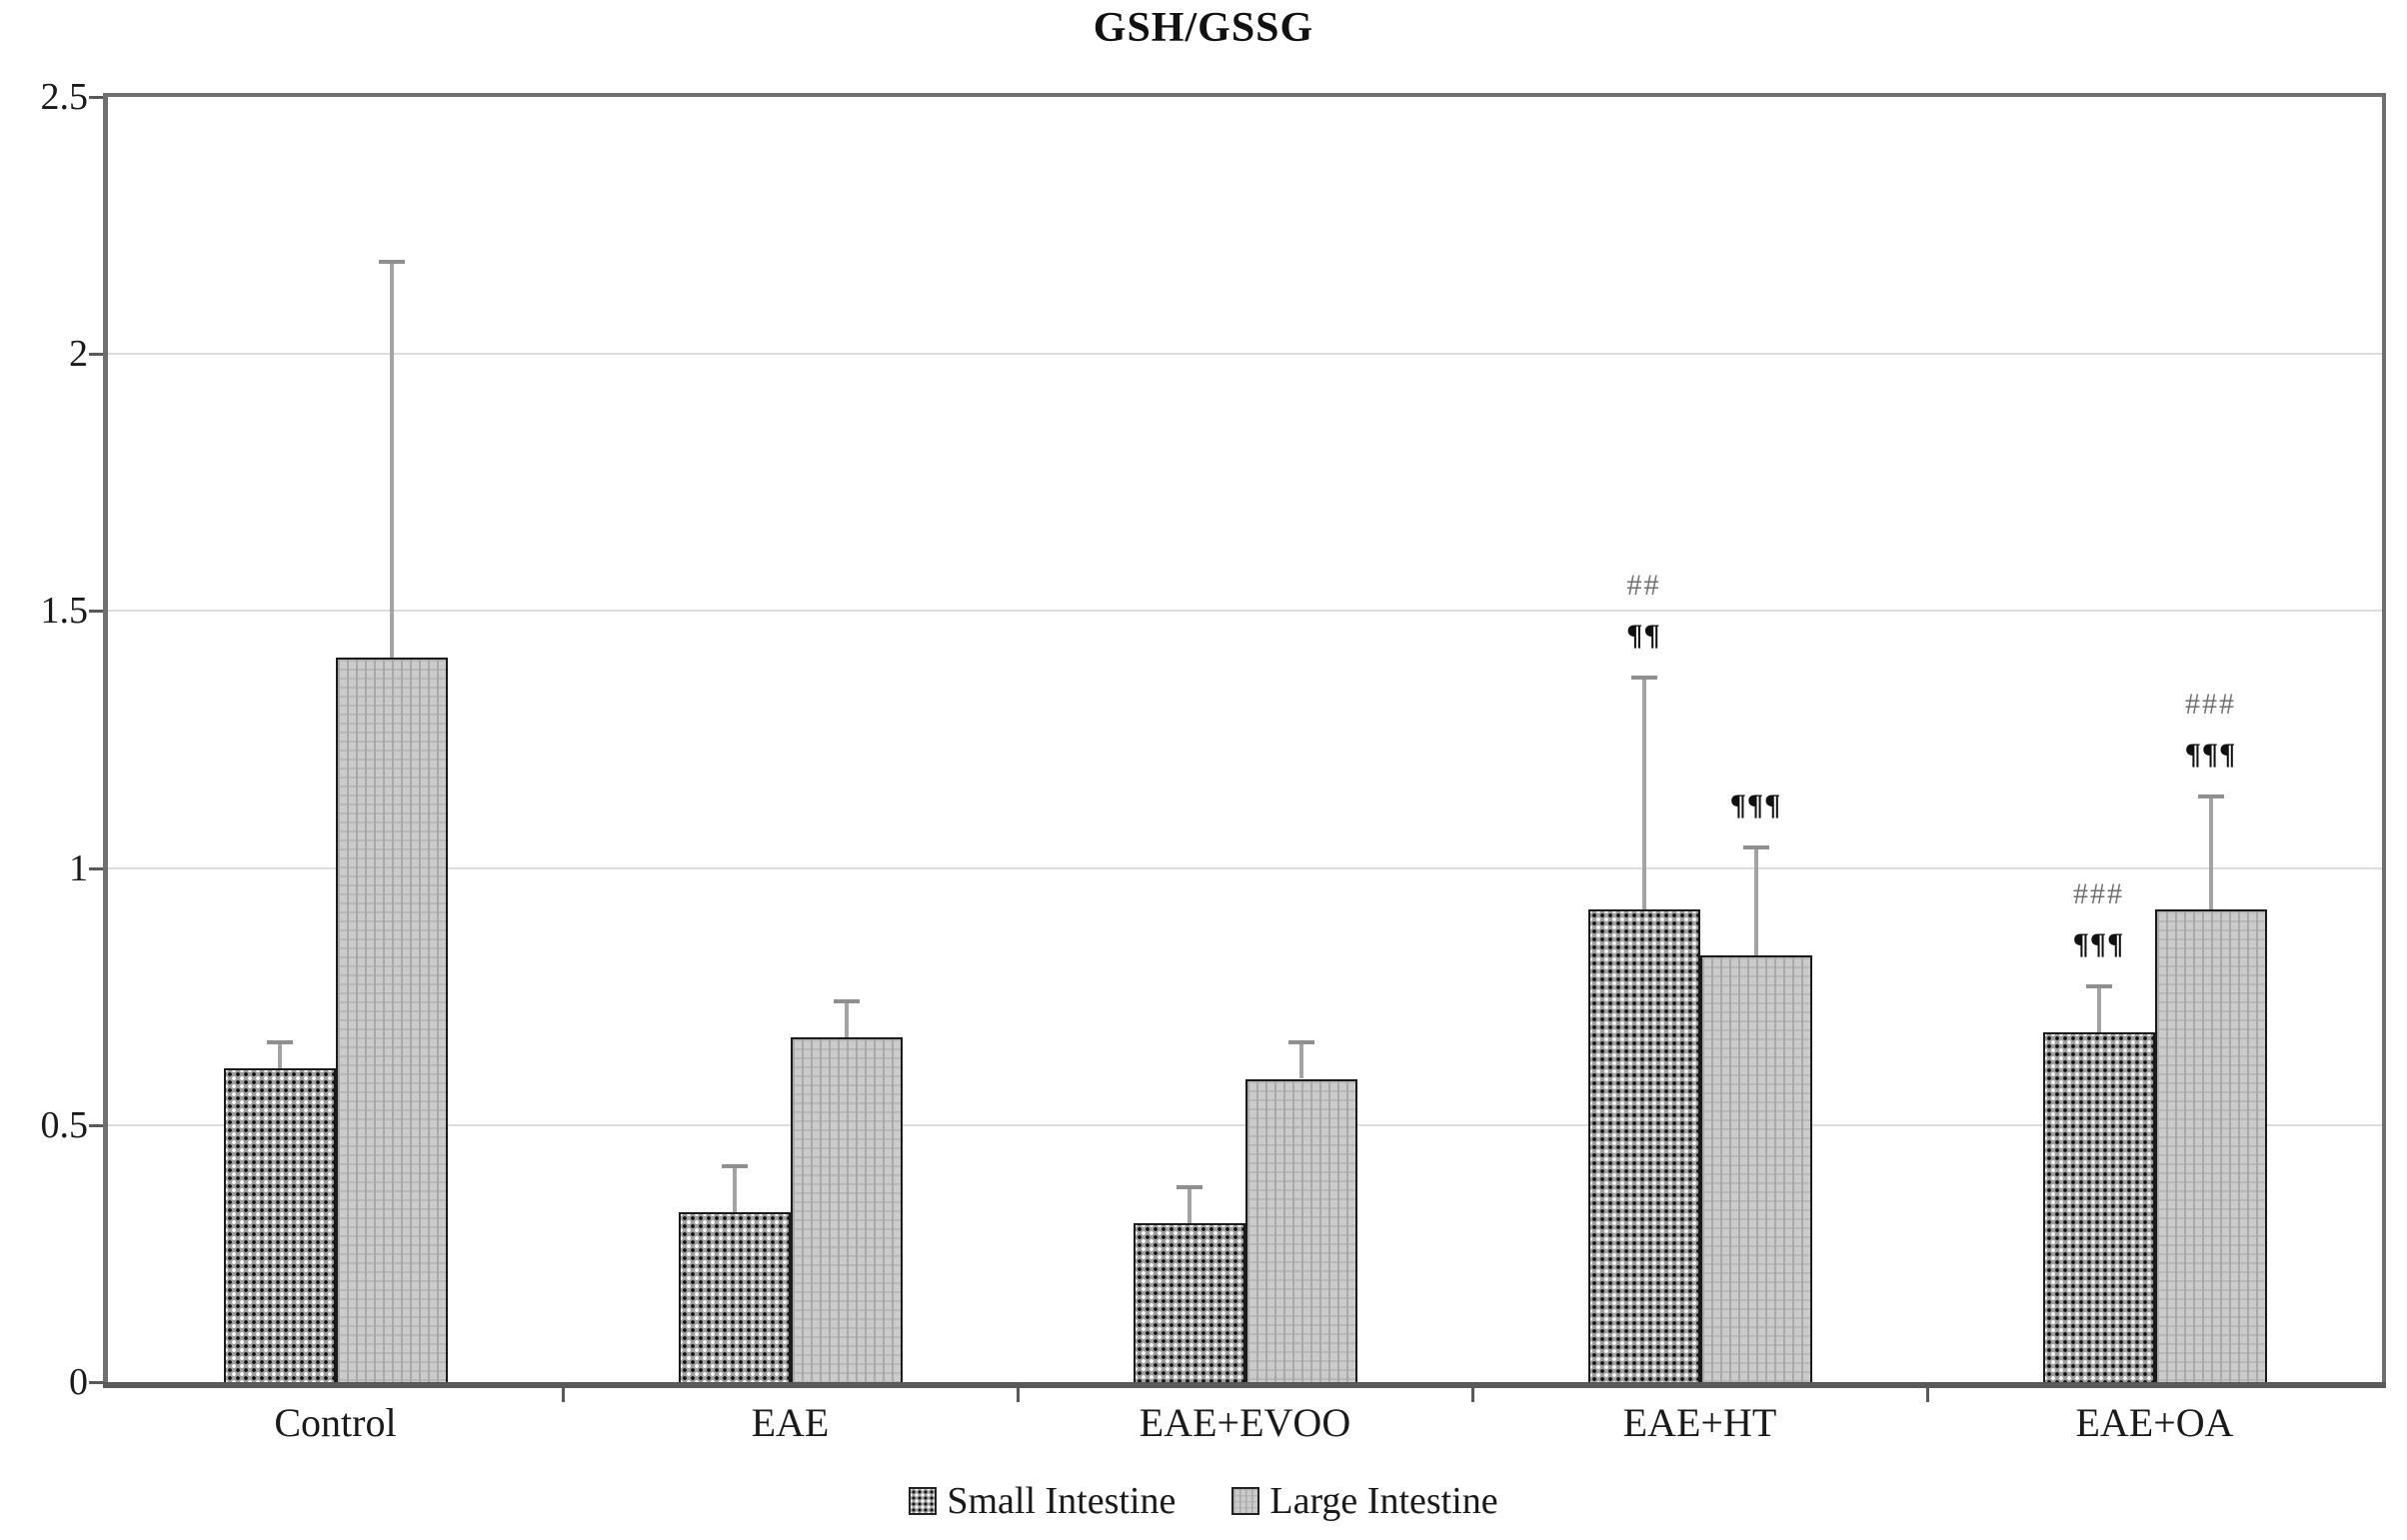 This screenshot has height=1540, width=2407. What do you see at coordinates (1203, 28) in the screenshot?
I see `chart-title: GSH/GSSG` at bounding box center [1203, 28].